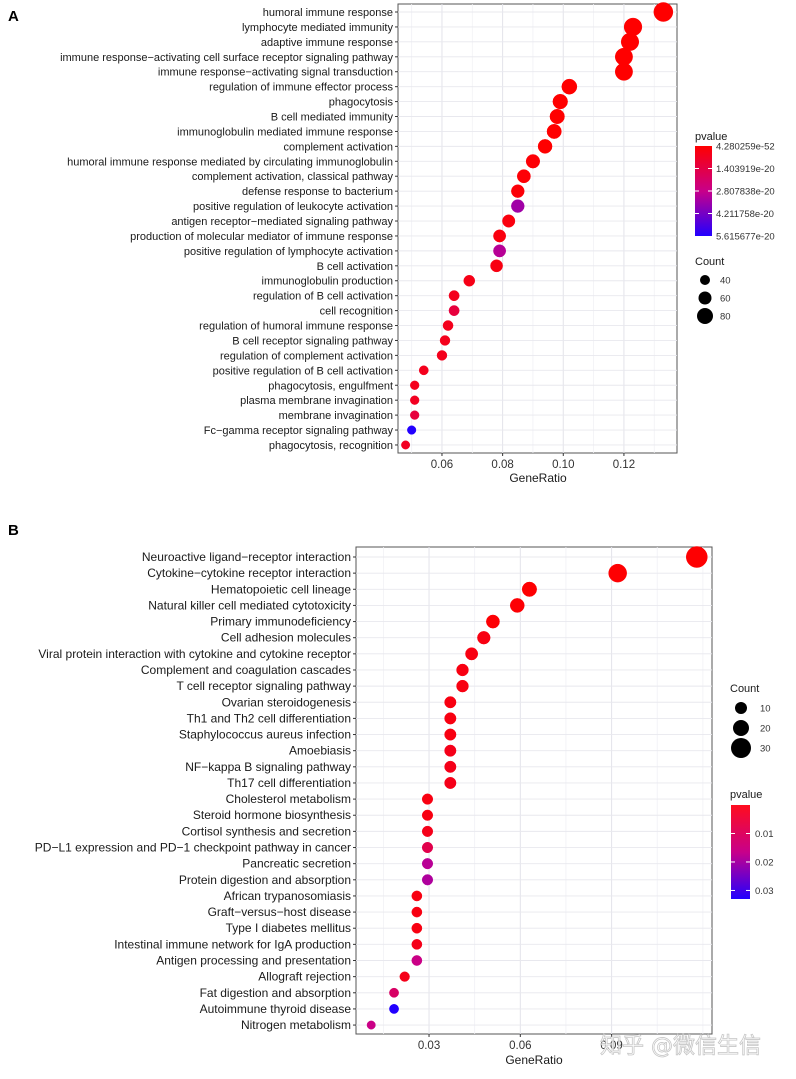 This screenshot has height=1079, width=796. Describe the element at coordinates (268, 767) in the screenshot. I see `y-tick-label: NF−kappa B signaling pathway` at that location.